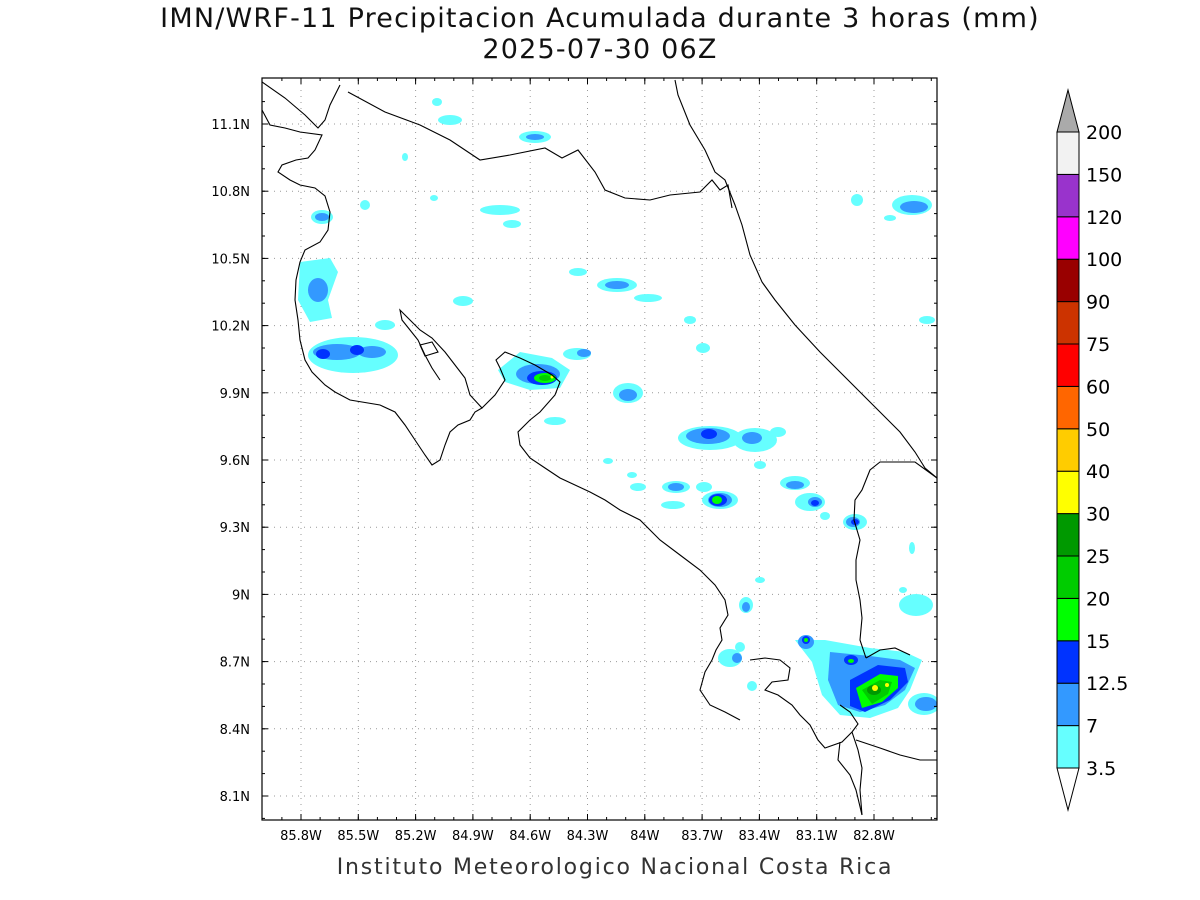 The height and width of the screenshot is (900, 1200). Describe the element at coordinates (1092, 450) in the screenshot. I see `colorbar: 3.5 7 12.5 15 20 25 30 40 50 60 75 90 100 120 150 200` at that location.